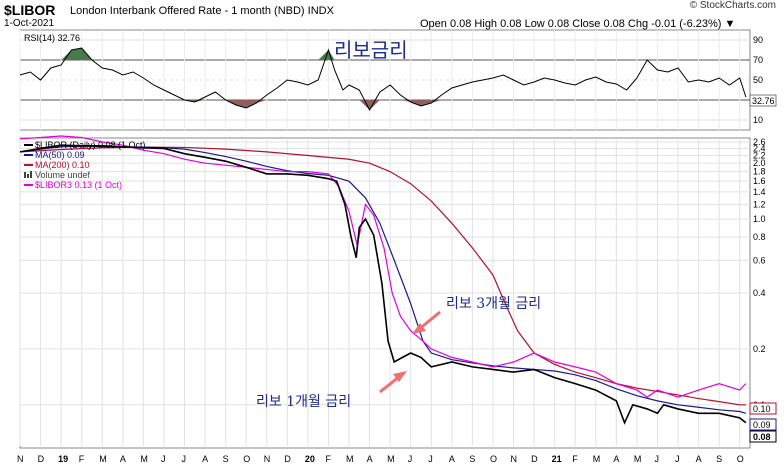  Describe the element at coordinates (493, 304) in the screenshot. I see `annotation-libor3: 리보 3개월 금리` at that location.